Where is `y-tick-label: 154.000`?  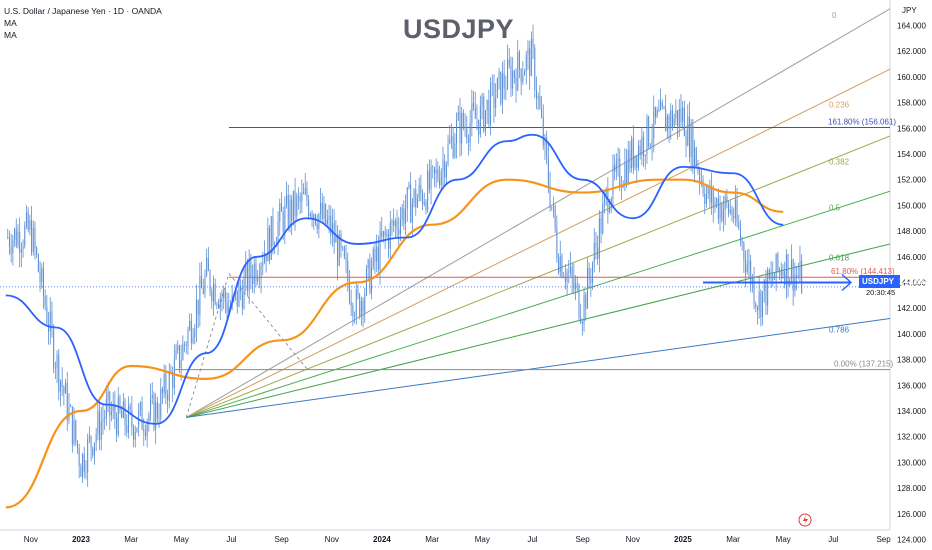
y-tick-label: 154.000 is located at coordinates (911, 154).